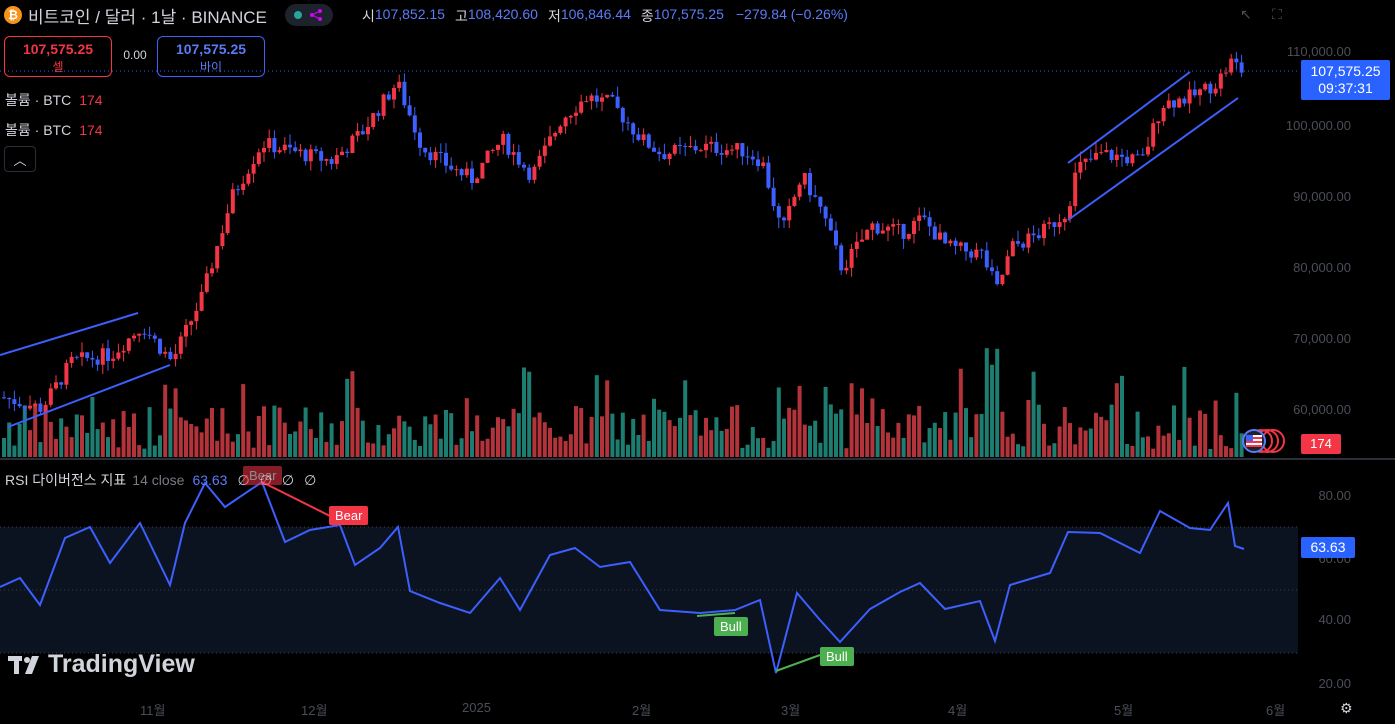 The width and height of the screenshot is (1395, 724). I want to click on buy-button: 107,575.25 바이, so click(211, 56).